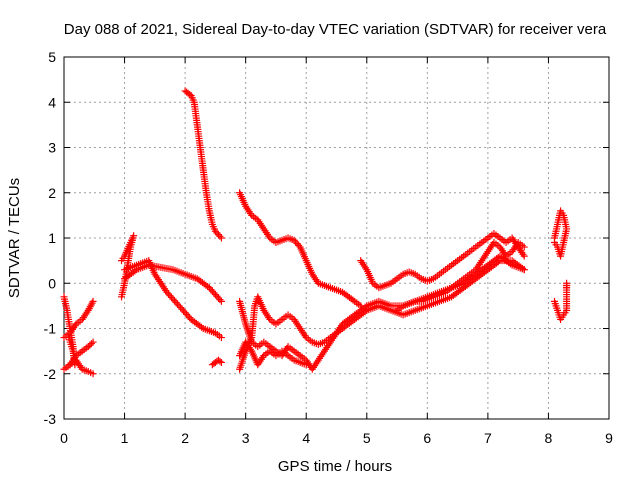  I want to click on y-tick-label: -1, so click(50, 329).